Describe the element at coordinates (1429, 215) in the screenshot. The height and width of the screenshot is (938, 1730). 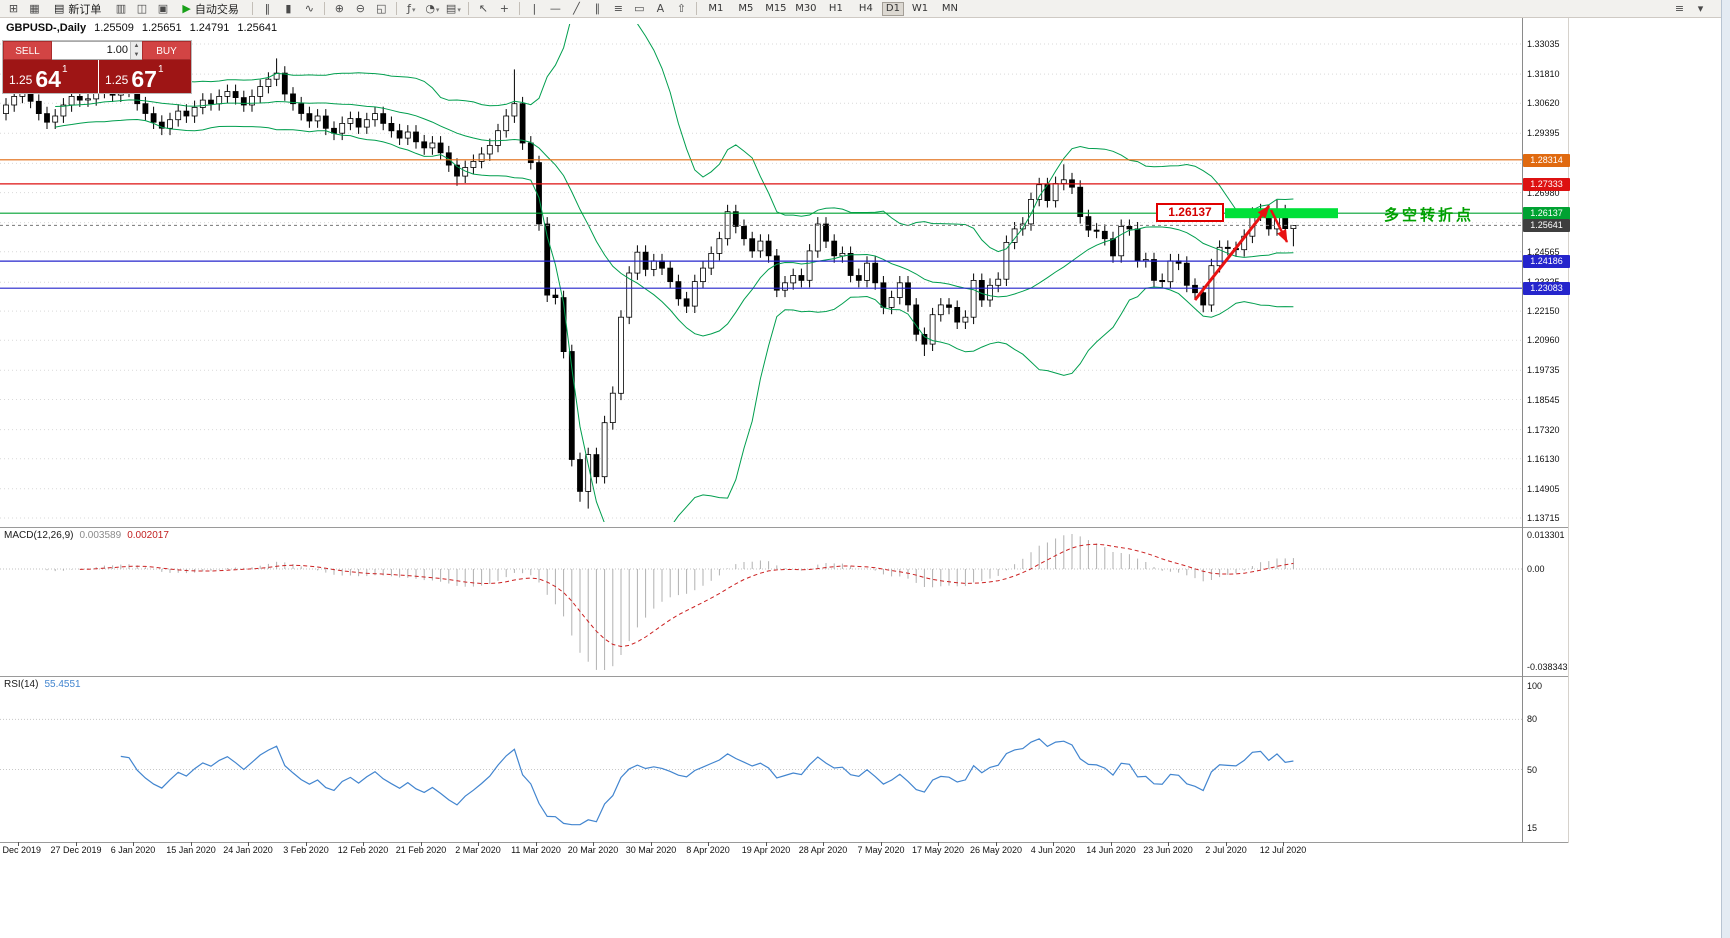
I see `pivot-annotation-text: 多空转折点` at that location.